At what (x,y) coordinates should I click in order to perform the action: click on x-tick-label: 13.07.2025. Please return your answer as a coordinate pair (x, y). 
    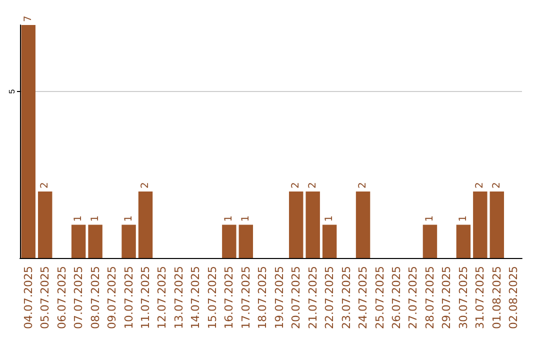
    Looking at the image, I should click on (179, 298).